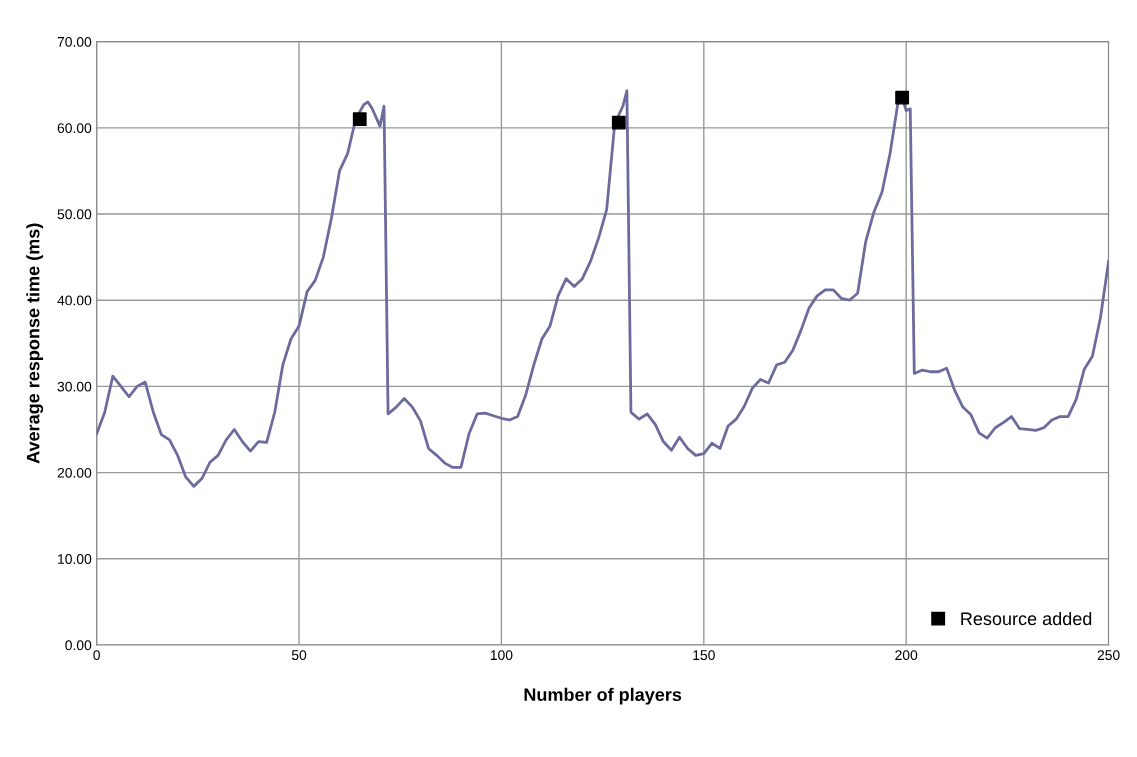  What do you see at coordinates (96, 655) in the screenshot?
I see `x-tick-label: 0` at bounding box center [96, 655].